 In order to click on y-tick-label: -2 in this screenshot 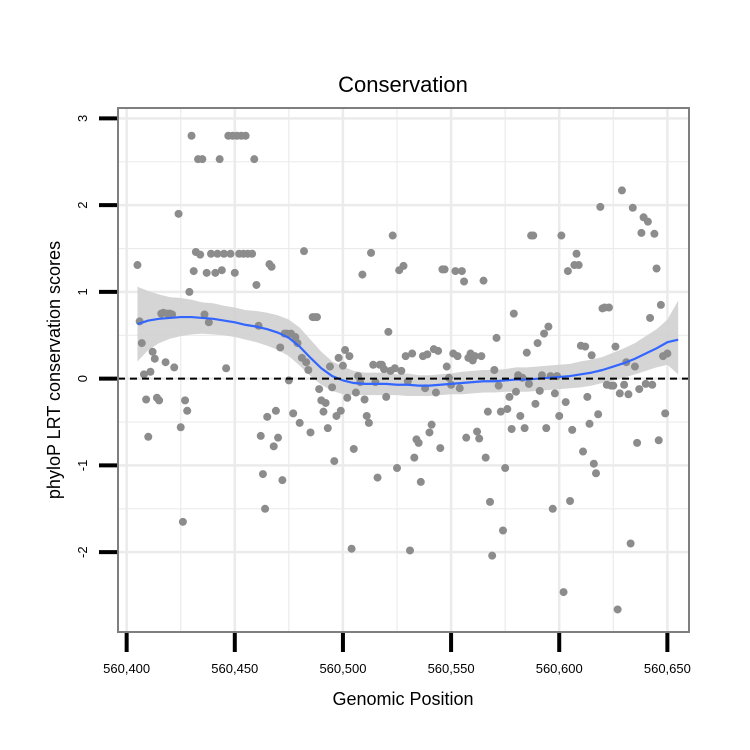, I will do `click(82, 552)`.